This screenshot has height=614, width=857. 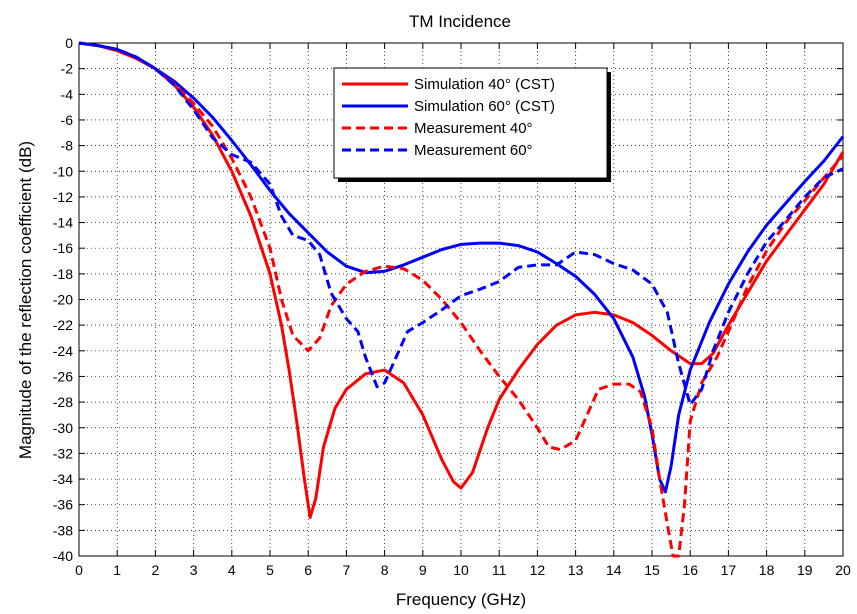 What do you see at coordinates (347, 570) in the screenshot?
I see `x-tick-label: 7` at bounding box center [347, 570].